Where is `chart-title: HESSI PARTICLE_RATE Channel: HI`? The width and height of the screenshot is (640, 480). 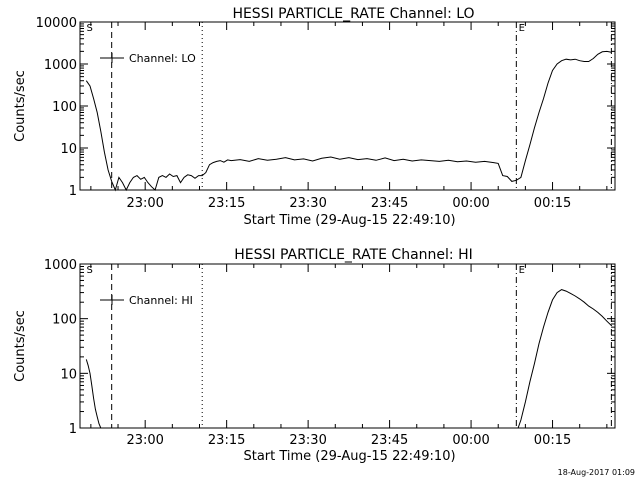
chart-title: HESSI PARTICLE_RATE Channel: HI is located at coordinates (353, 255).